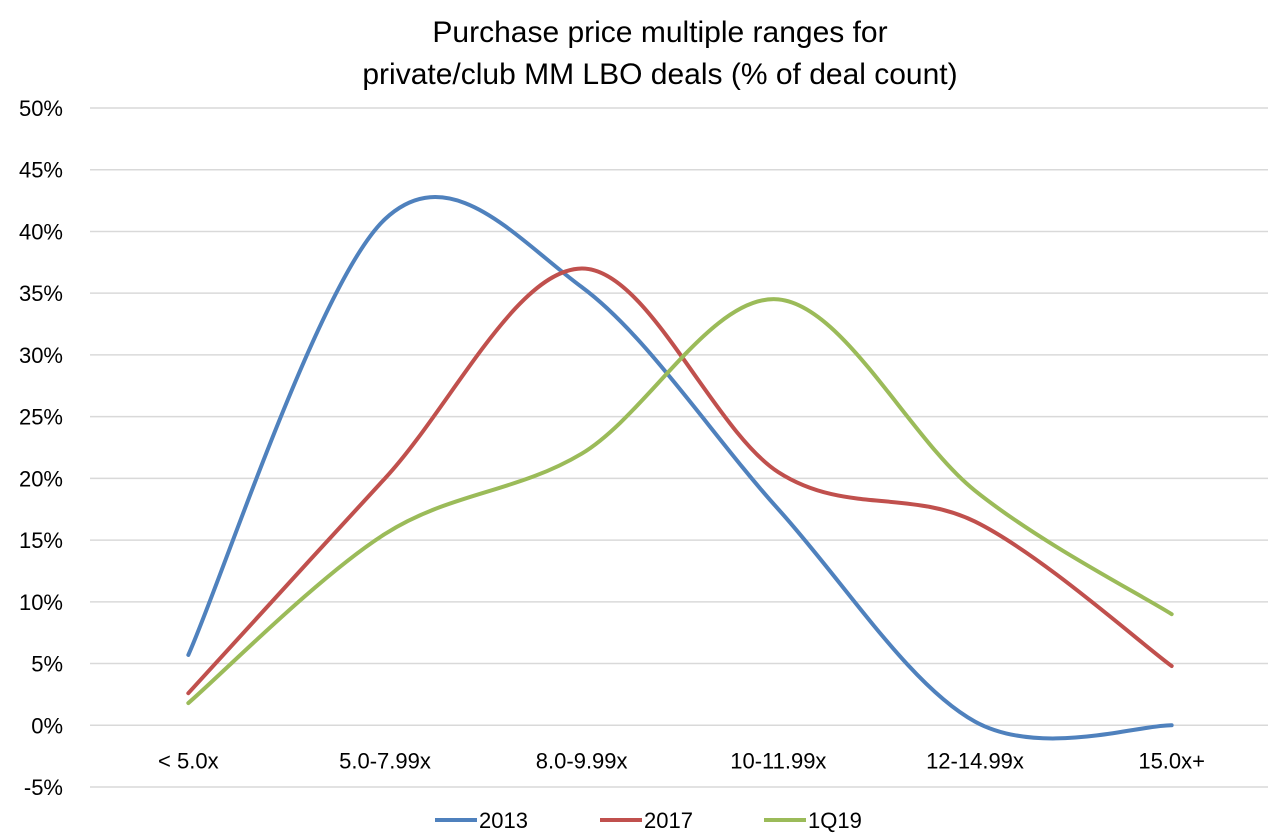 The width and height of the screenshot is (1268, 839). I want to click on y-tick-label: 25%, so click(41, 417).